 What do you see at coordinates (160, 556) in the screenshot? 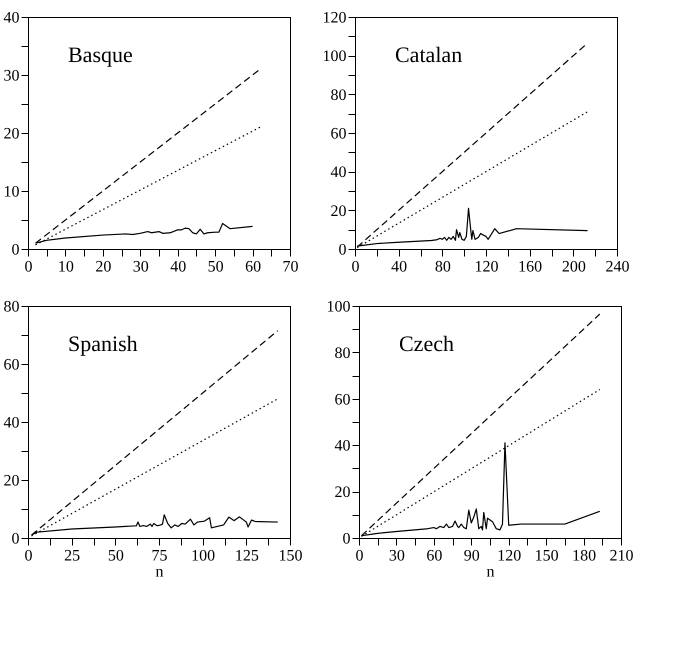
I see `x-tick-label: 75` at bounding box center [160, 556].